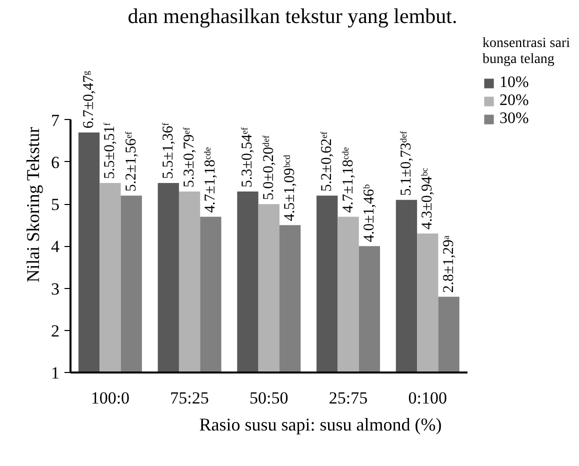 This screenshot has width=579, height=466. What do you see at coordinates (428, 398) in the screenshot?
I see `x-tick-label: 0:100` at bounding box center [428, 398].